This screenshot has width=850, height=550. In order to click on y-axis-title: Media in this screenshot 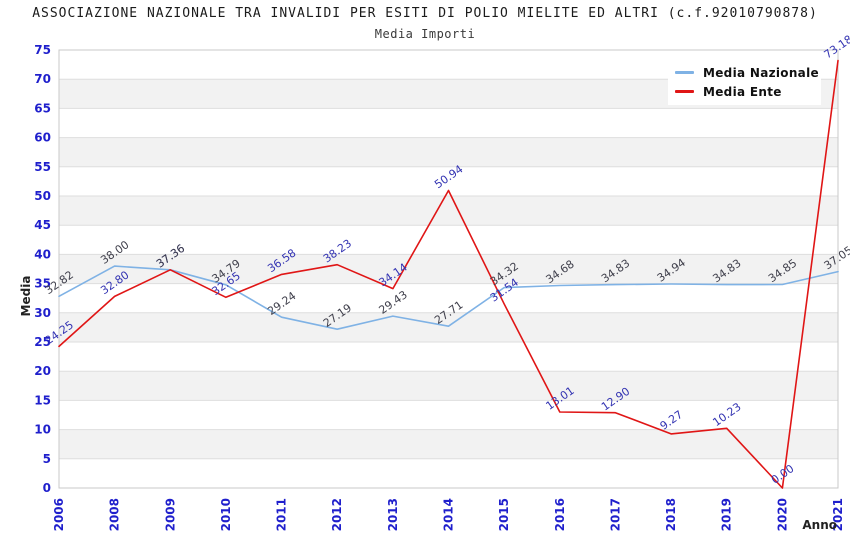, I will do `click(26, 296)`.